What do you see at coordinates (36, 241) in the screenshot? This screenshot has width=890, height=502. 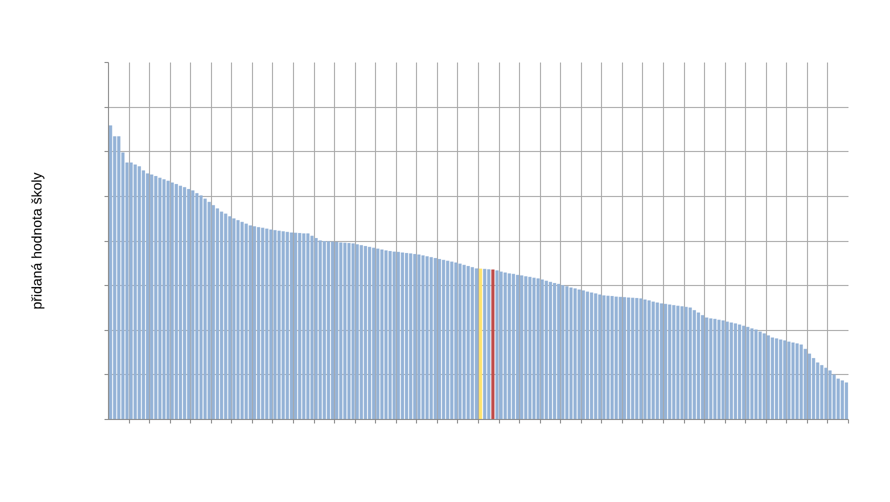 I see `y-axis-title: přidaná hodnota školy` at bounding box center [36, 241].